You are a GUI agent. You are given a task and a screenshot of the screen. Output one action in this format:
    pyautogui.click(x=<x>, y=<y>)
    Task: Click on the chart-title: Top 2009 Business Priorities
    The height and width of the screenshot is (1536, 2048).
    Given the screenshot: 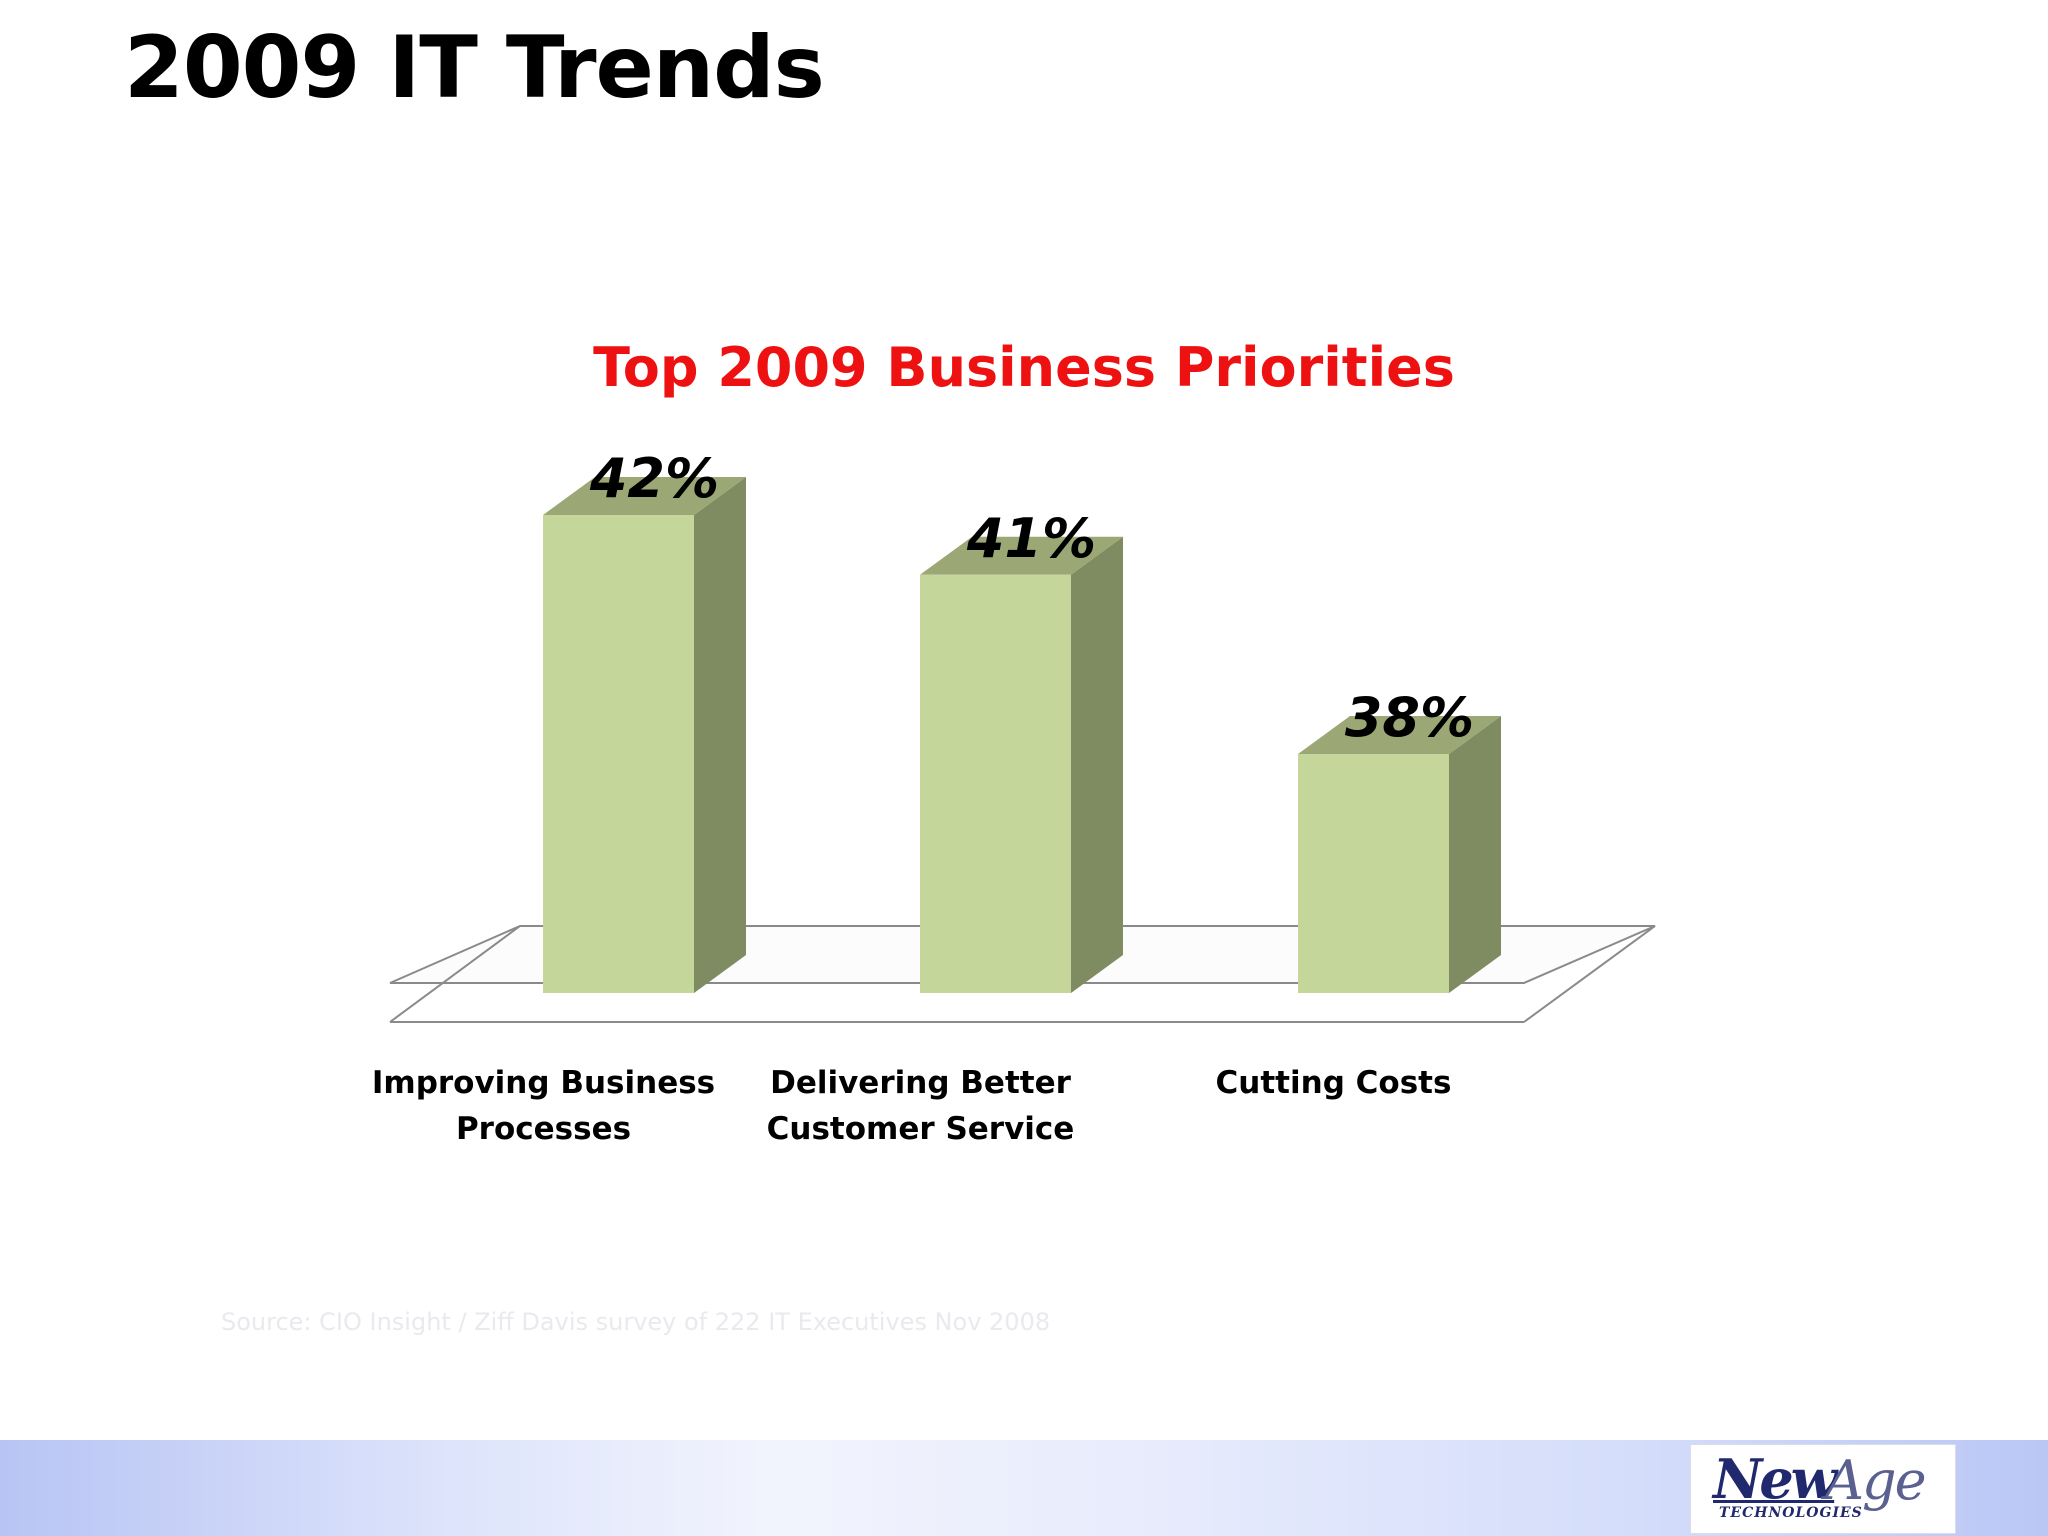 What is the action you would take?
    pyautogui.click(x=1024, y=367)
    